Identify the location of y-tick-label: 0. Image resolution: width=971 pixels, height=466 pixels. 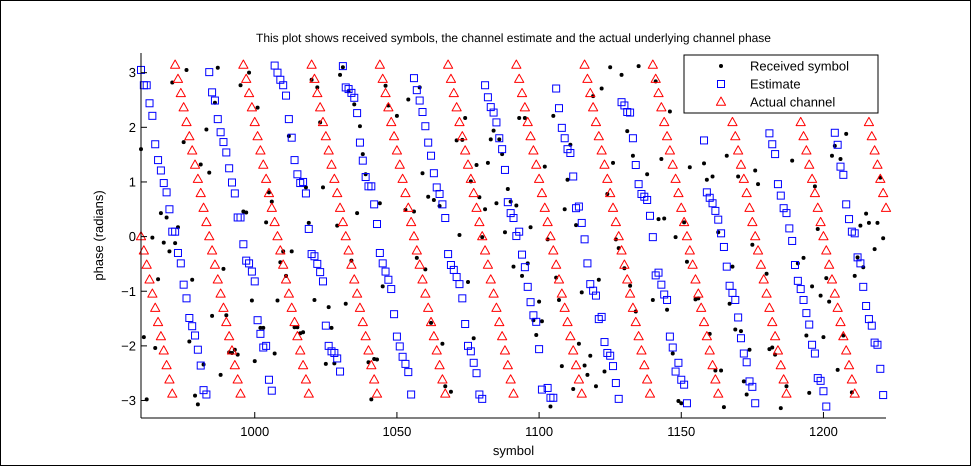
(132, 236).